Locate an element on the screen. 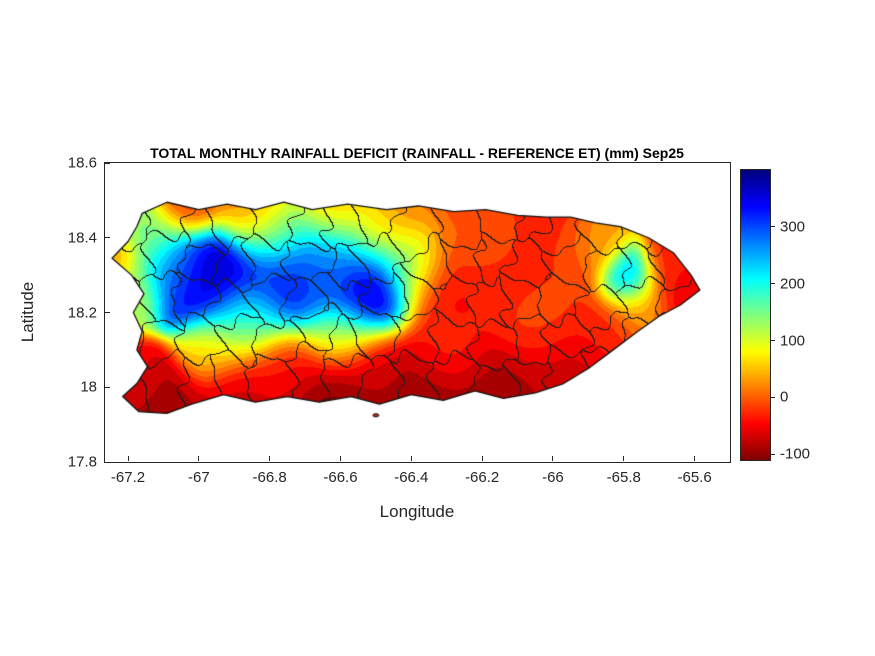 This screenshot has height=656, width=875. x-tick-label: -65.6 is located at coordinates (694, 477).